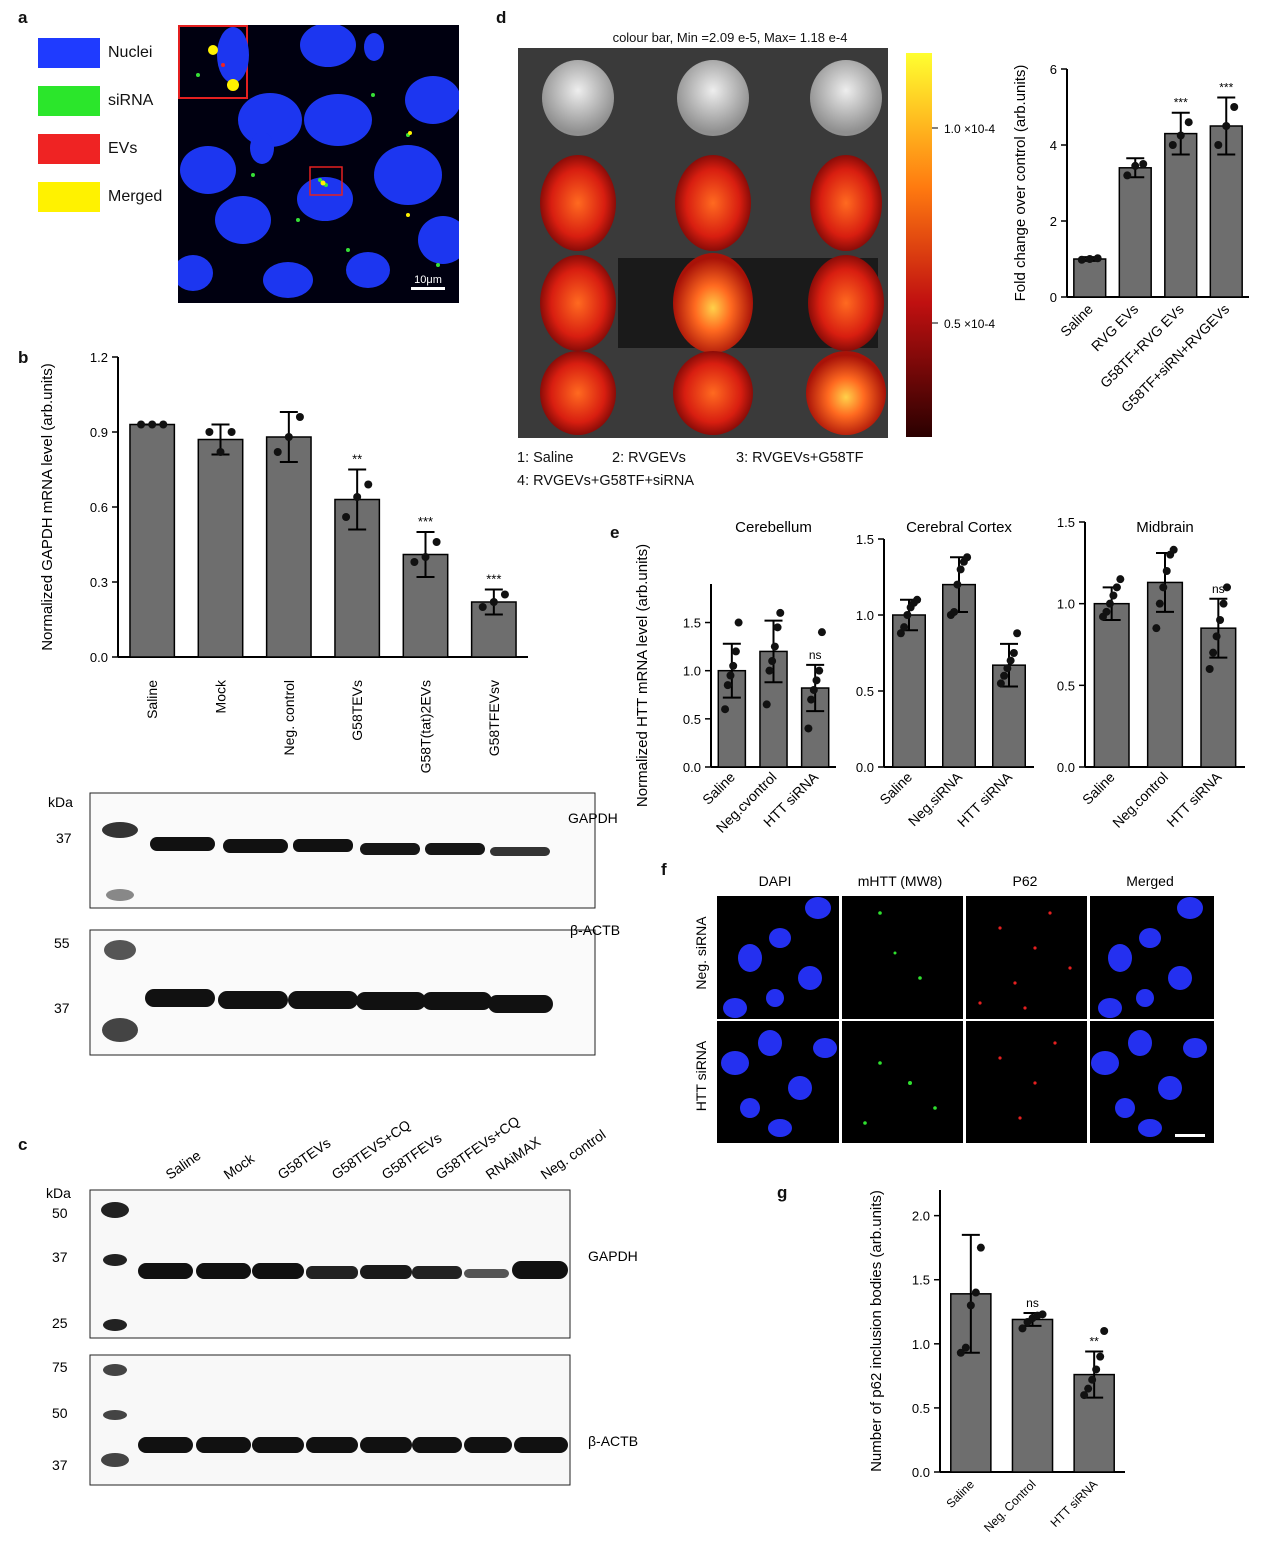 Image resolution: width=1269 pixels, height=1567 pixels. What do you see at coordinates (1020, 183) in the screenshot?
I see `y-axis-label: Fold change over control (arb.units)` at bounding box center [1020, 183].